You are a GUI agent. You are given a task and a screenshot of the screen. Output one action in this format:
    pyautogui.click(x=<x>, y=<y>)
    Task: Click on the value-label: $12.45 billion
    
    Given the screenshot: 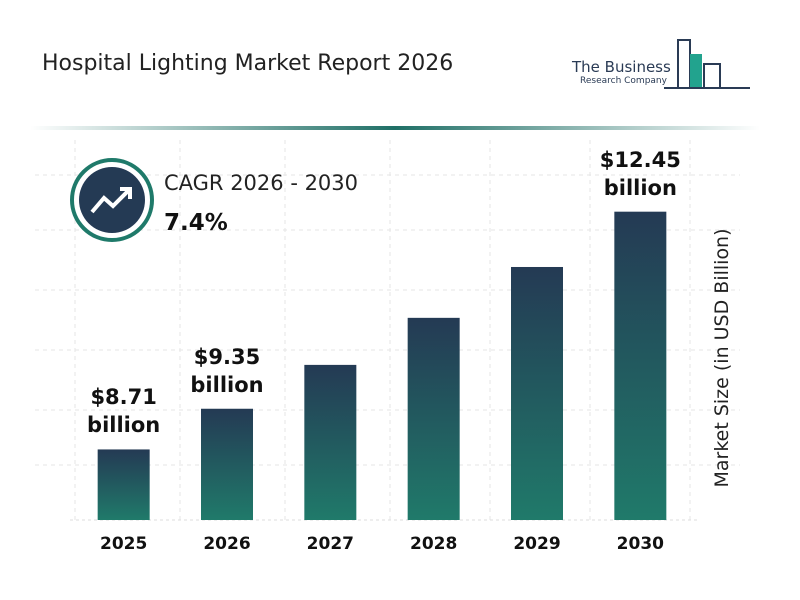 What is the action you would take?
    pyautogui.click(x=640, y=173)
    